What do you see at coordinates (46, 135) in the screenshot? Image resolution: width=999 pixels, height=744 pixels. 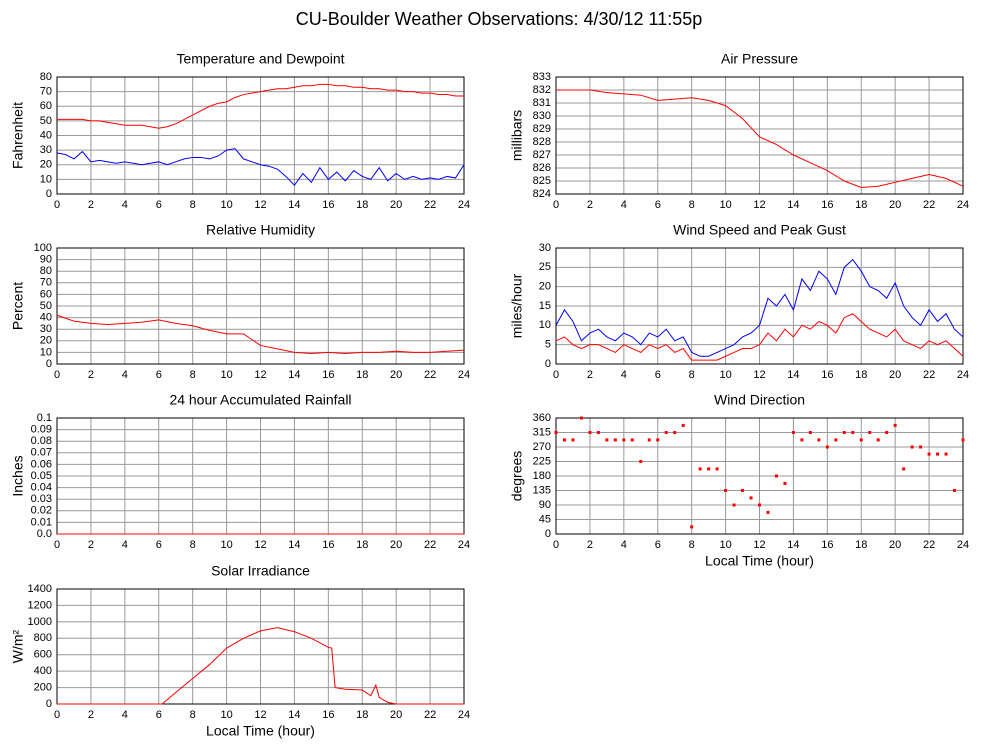 I see `y-tick-label: 40` at bounding box center [46, 135].